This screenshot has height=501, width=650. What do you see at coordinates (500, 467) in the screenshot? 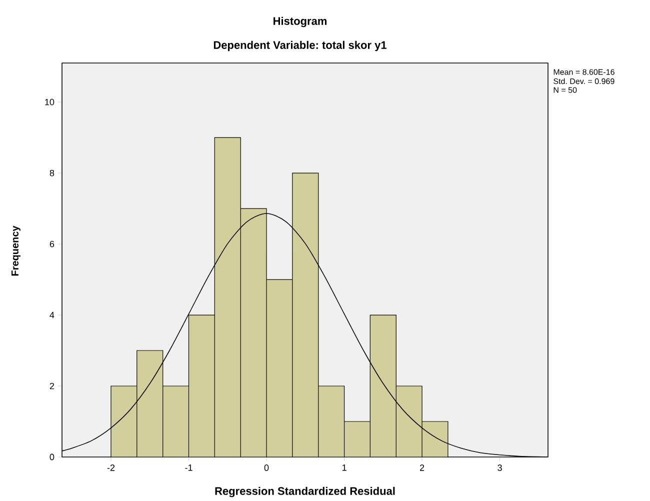
I see `x-tick-label: 3` at bounding box center [500, 467].